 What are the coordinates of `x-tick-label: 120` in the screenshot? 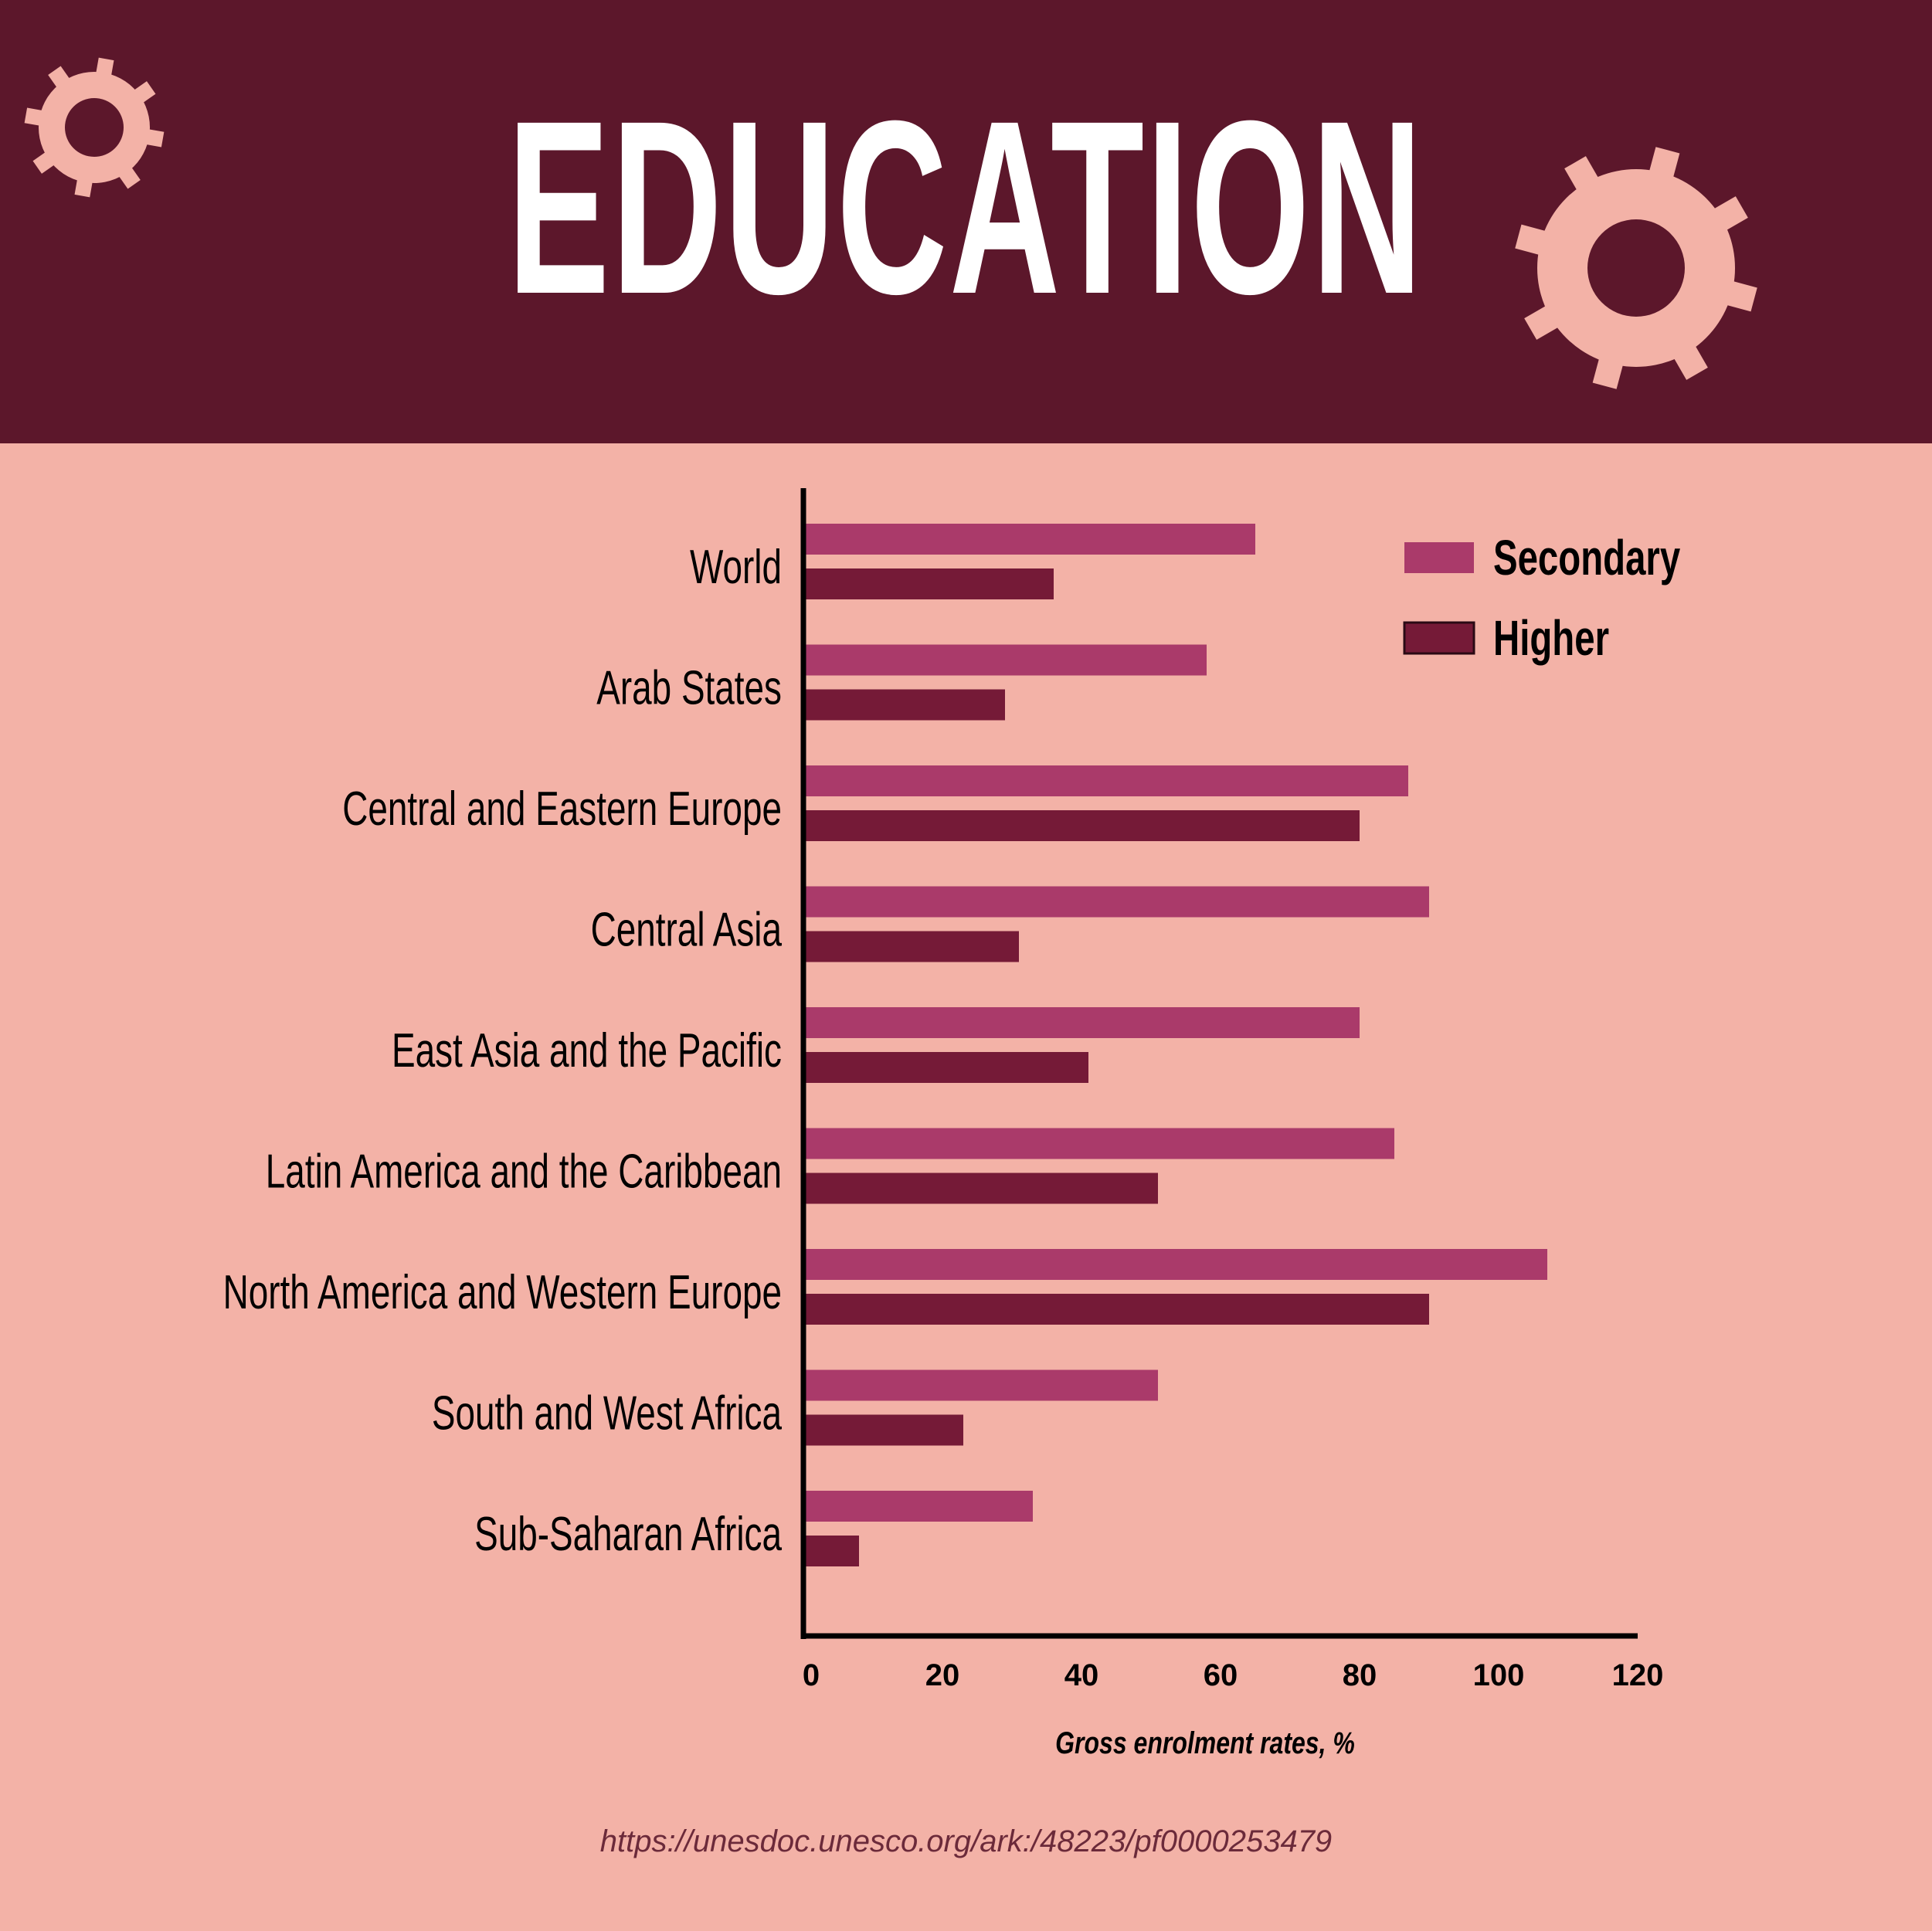 It's located at (1638, 1675).